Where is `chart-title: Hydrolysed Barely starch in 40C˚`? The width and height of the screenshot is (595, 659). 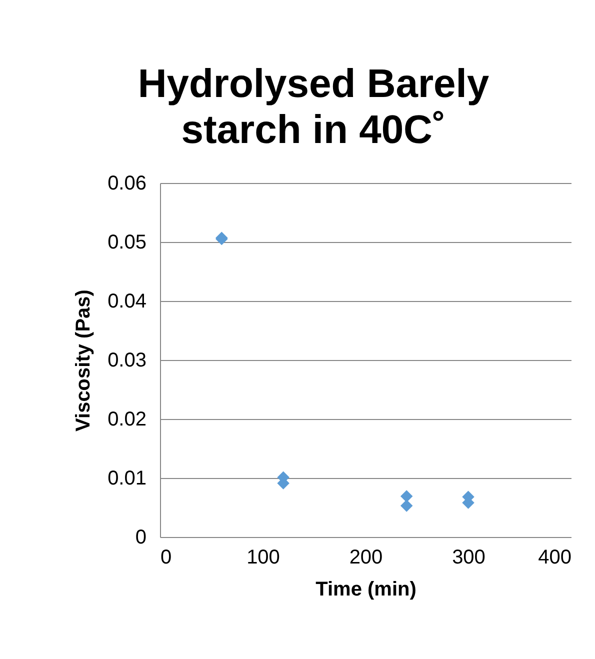 chart-title: Hydrolysed Barely starch in 40C˚ is located at coordinates (314, 107).